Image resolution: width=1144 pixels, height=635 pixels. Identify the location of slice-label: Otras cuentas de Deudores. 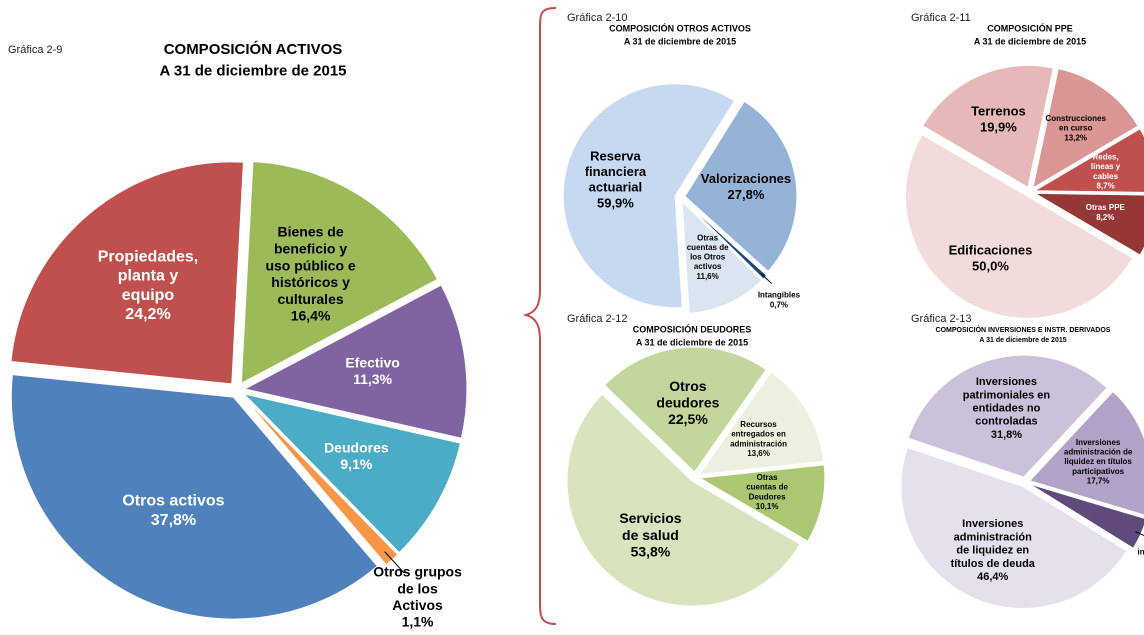
(767, 487).